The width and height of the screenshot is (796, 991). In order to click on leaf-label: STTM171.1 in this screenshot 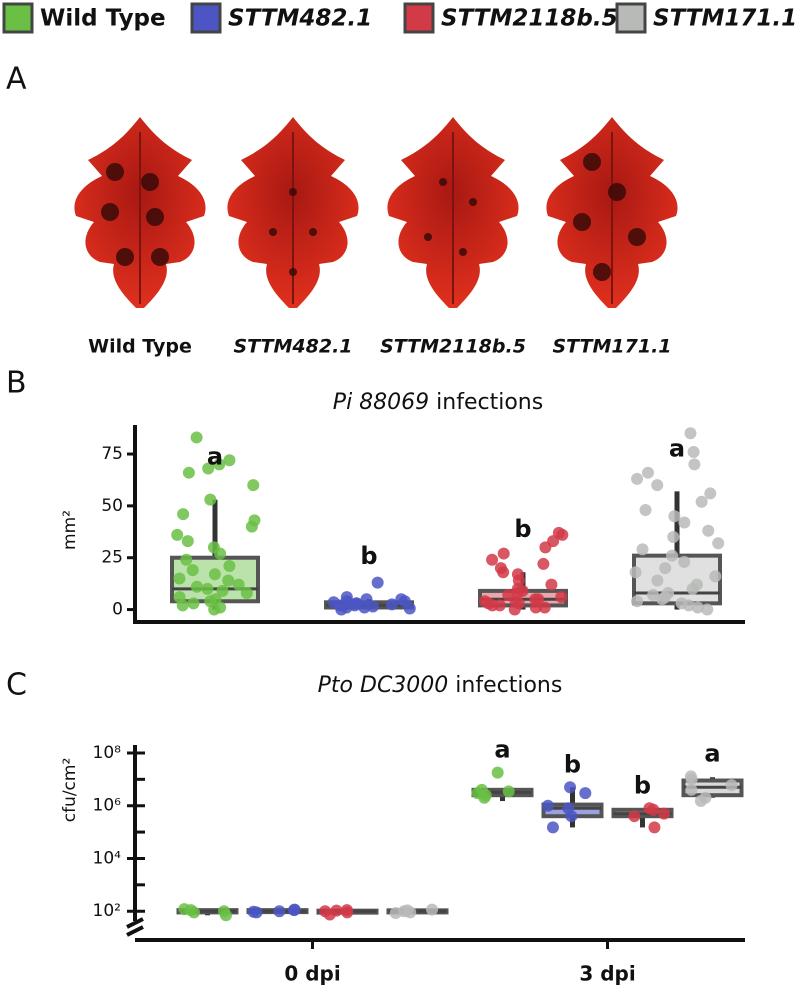, I will do `click(611, 347)`.